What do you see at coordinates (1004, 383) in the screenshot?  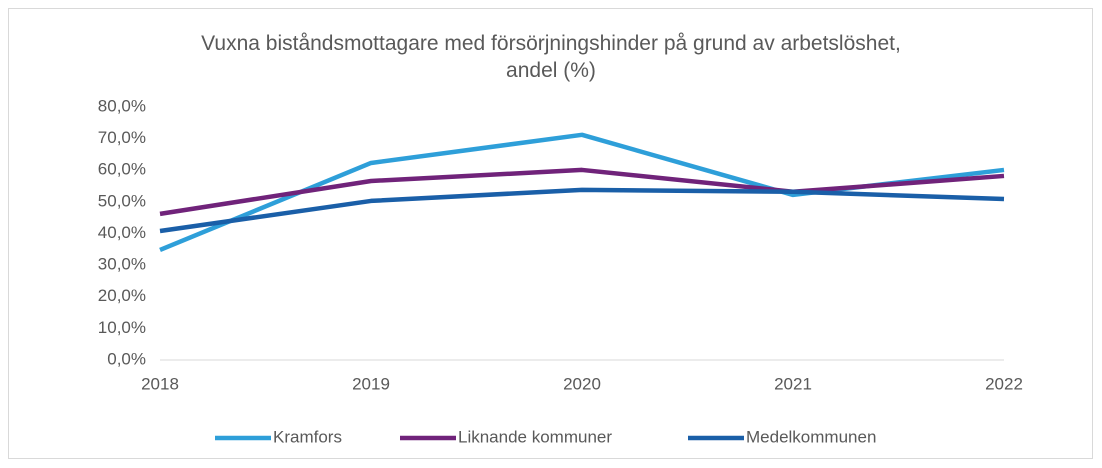 I see `x-tick-label: 2022` at bounding box center [1004, 383].